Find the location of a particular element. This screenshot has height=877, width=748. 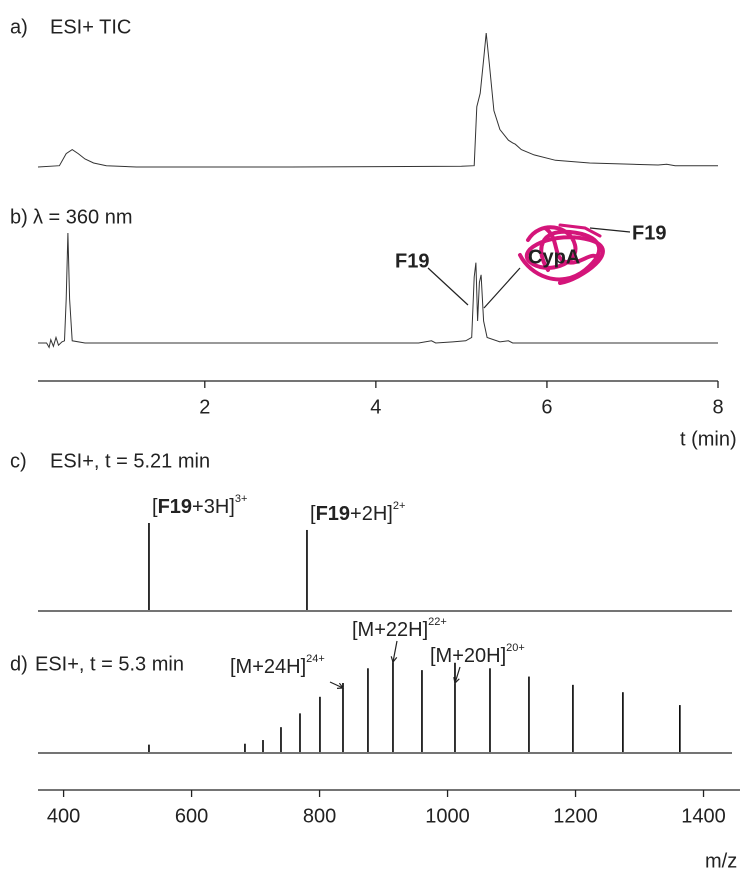

annotation: CypA is located at coordinates (554, 257).